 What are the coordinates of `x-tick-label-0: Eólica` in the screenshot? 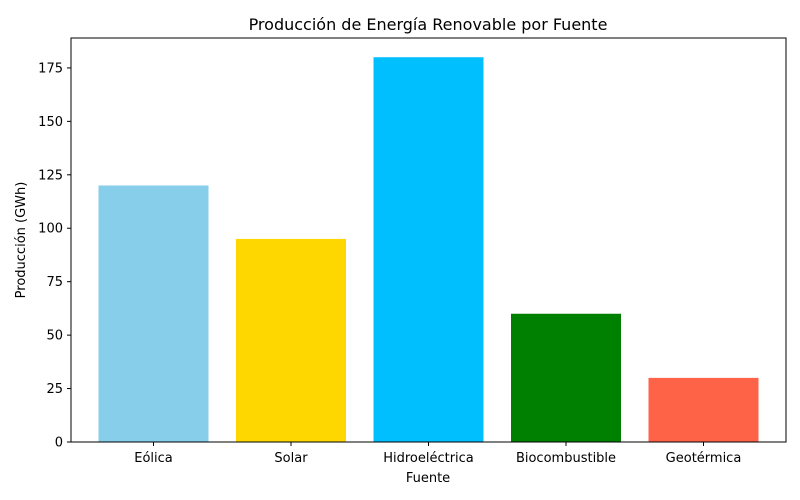 It's located at (153, 458).